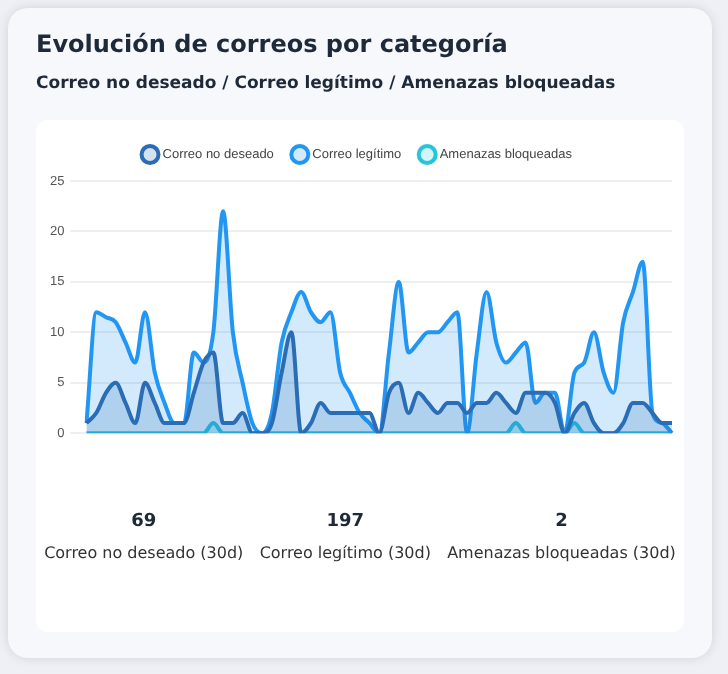  I want to click on data-label: 2, so click(561, 522).